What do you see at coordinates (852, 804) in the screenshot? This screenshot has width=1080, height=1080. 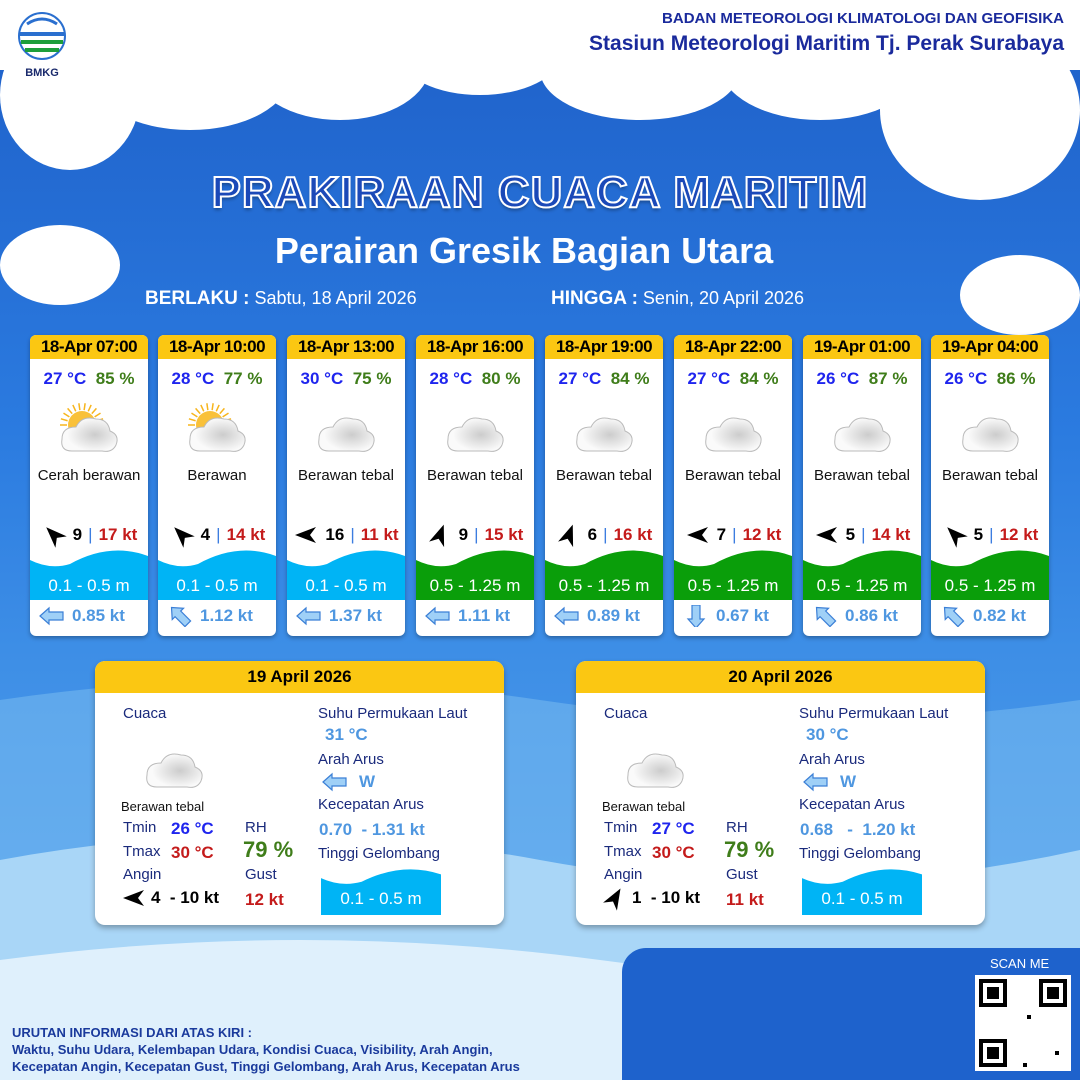 I see `current-speed-label: Kecepatan Arus` at bounding box center [852, 804].